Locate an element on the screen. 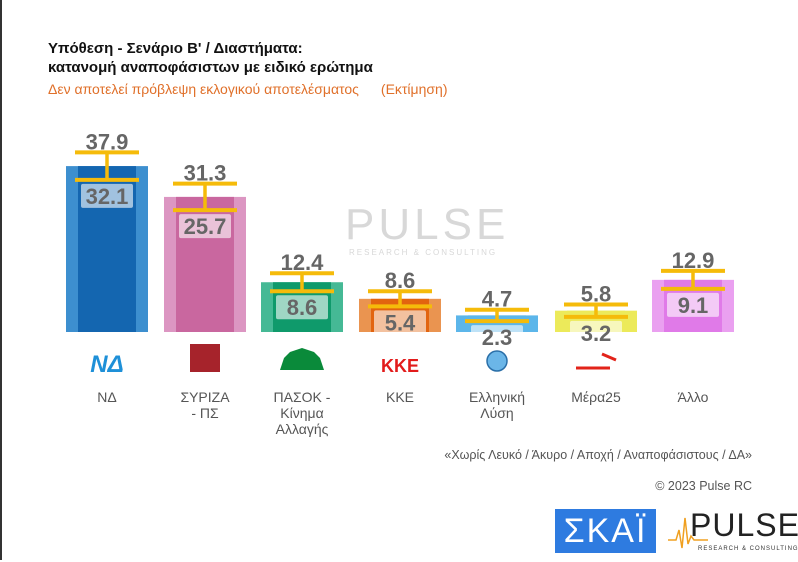 The height and width of the screenshot is (562, 798). kke-logo-icon: ΚΚΕ is located at coordinates (400, 366).